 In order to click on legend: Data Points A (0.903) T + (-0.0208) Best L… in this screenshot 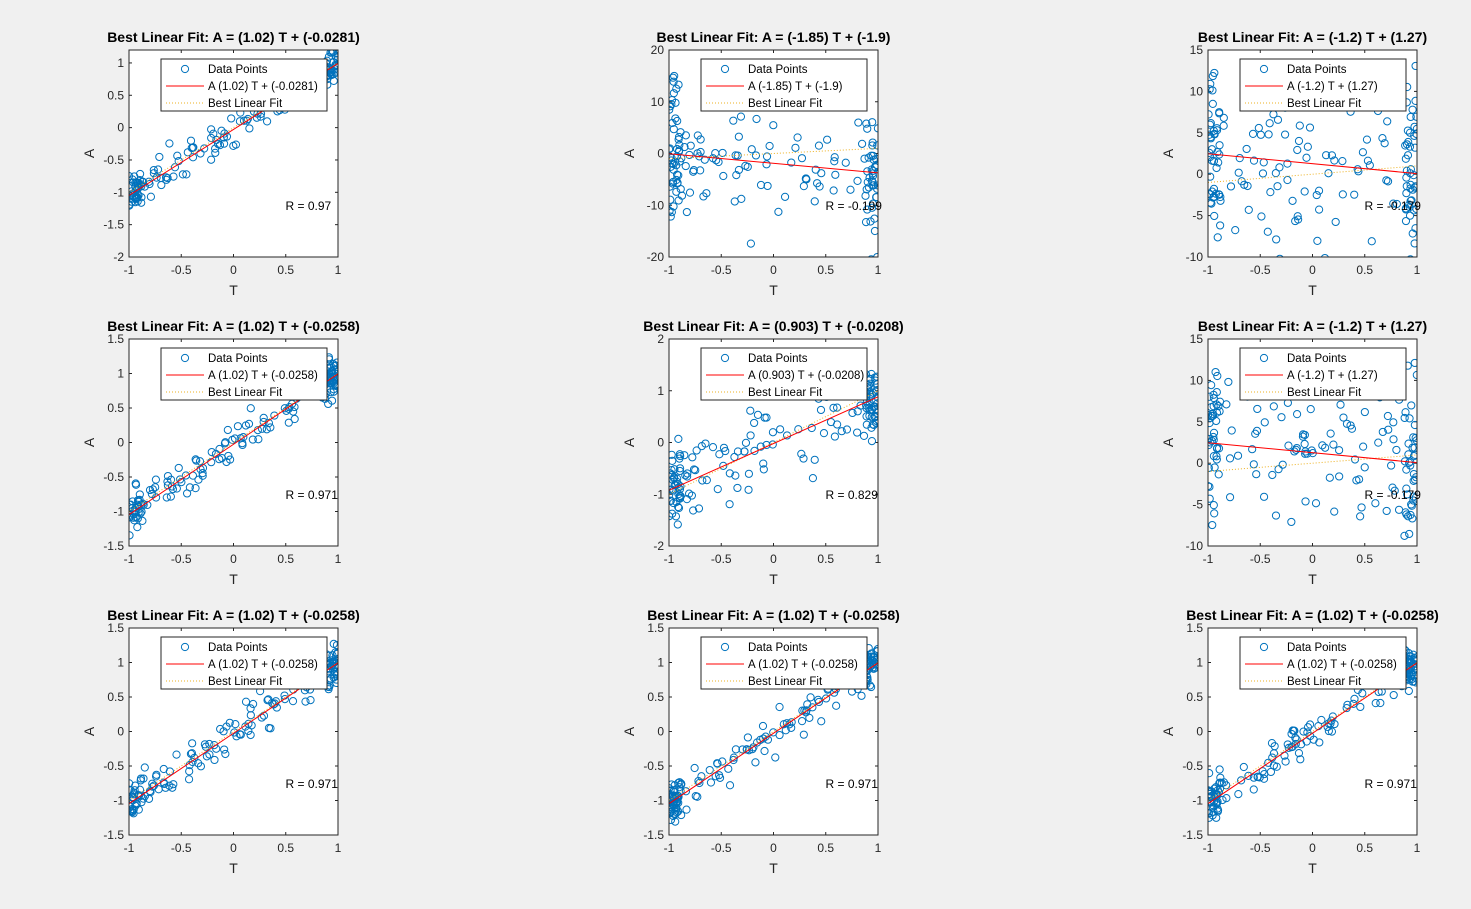, I will do `click(784, 374)`.